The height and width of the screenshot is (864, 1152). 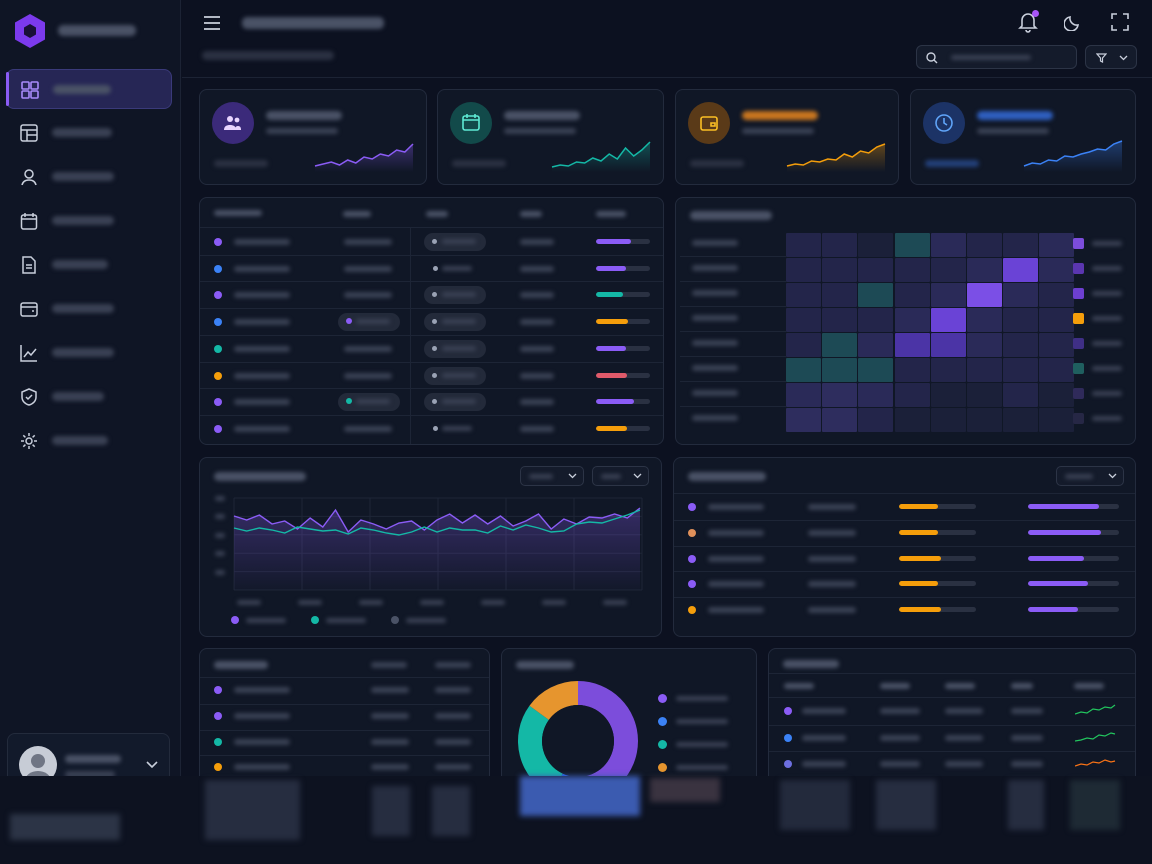 What do you see at coordinates (1111, 57) in the screenshot?
I see `filter-button` at bounding box center [1111, 57].